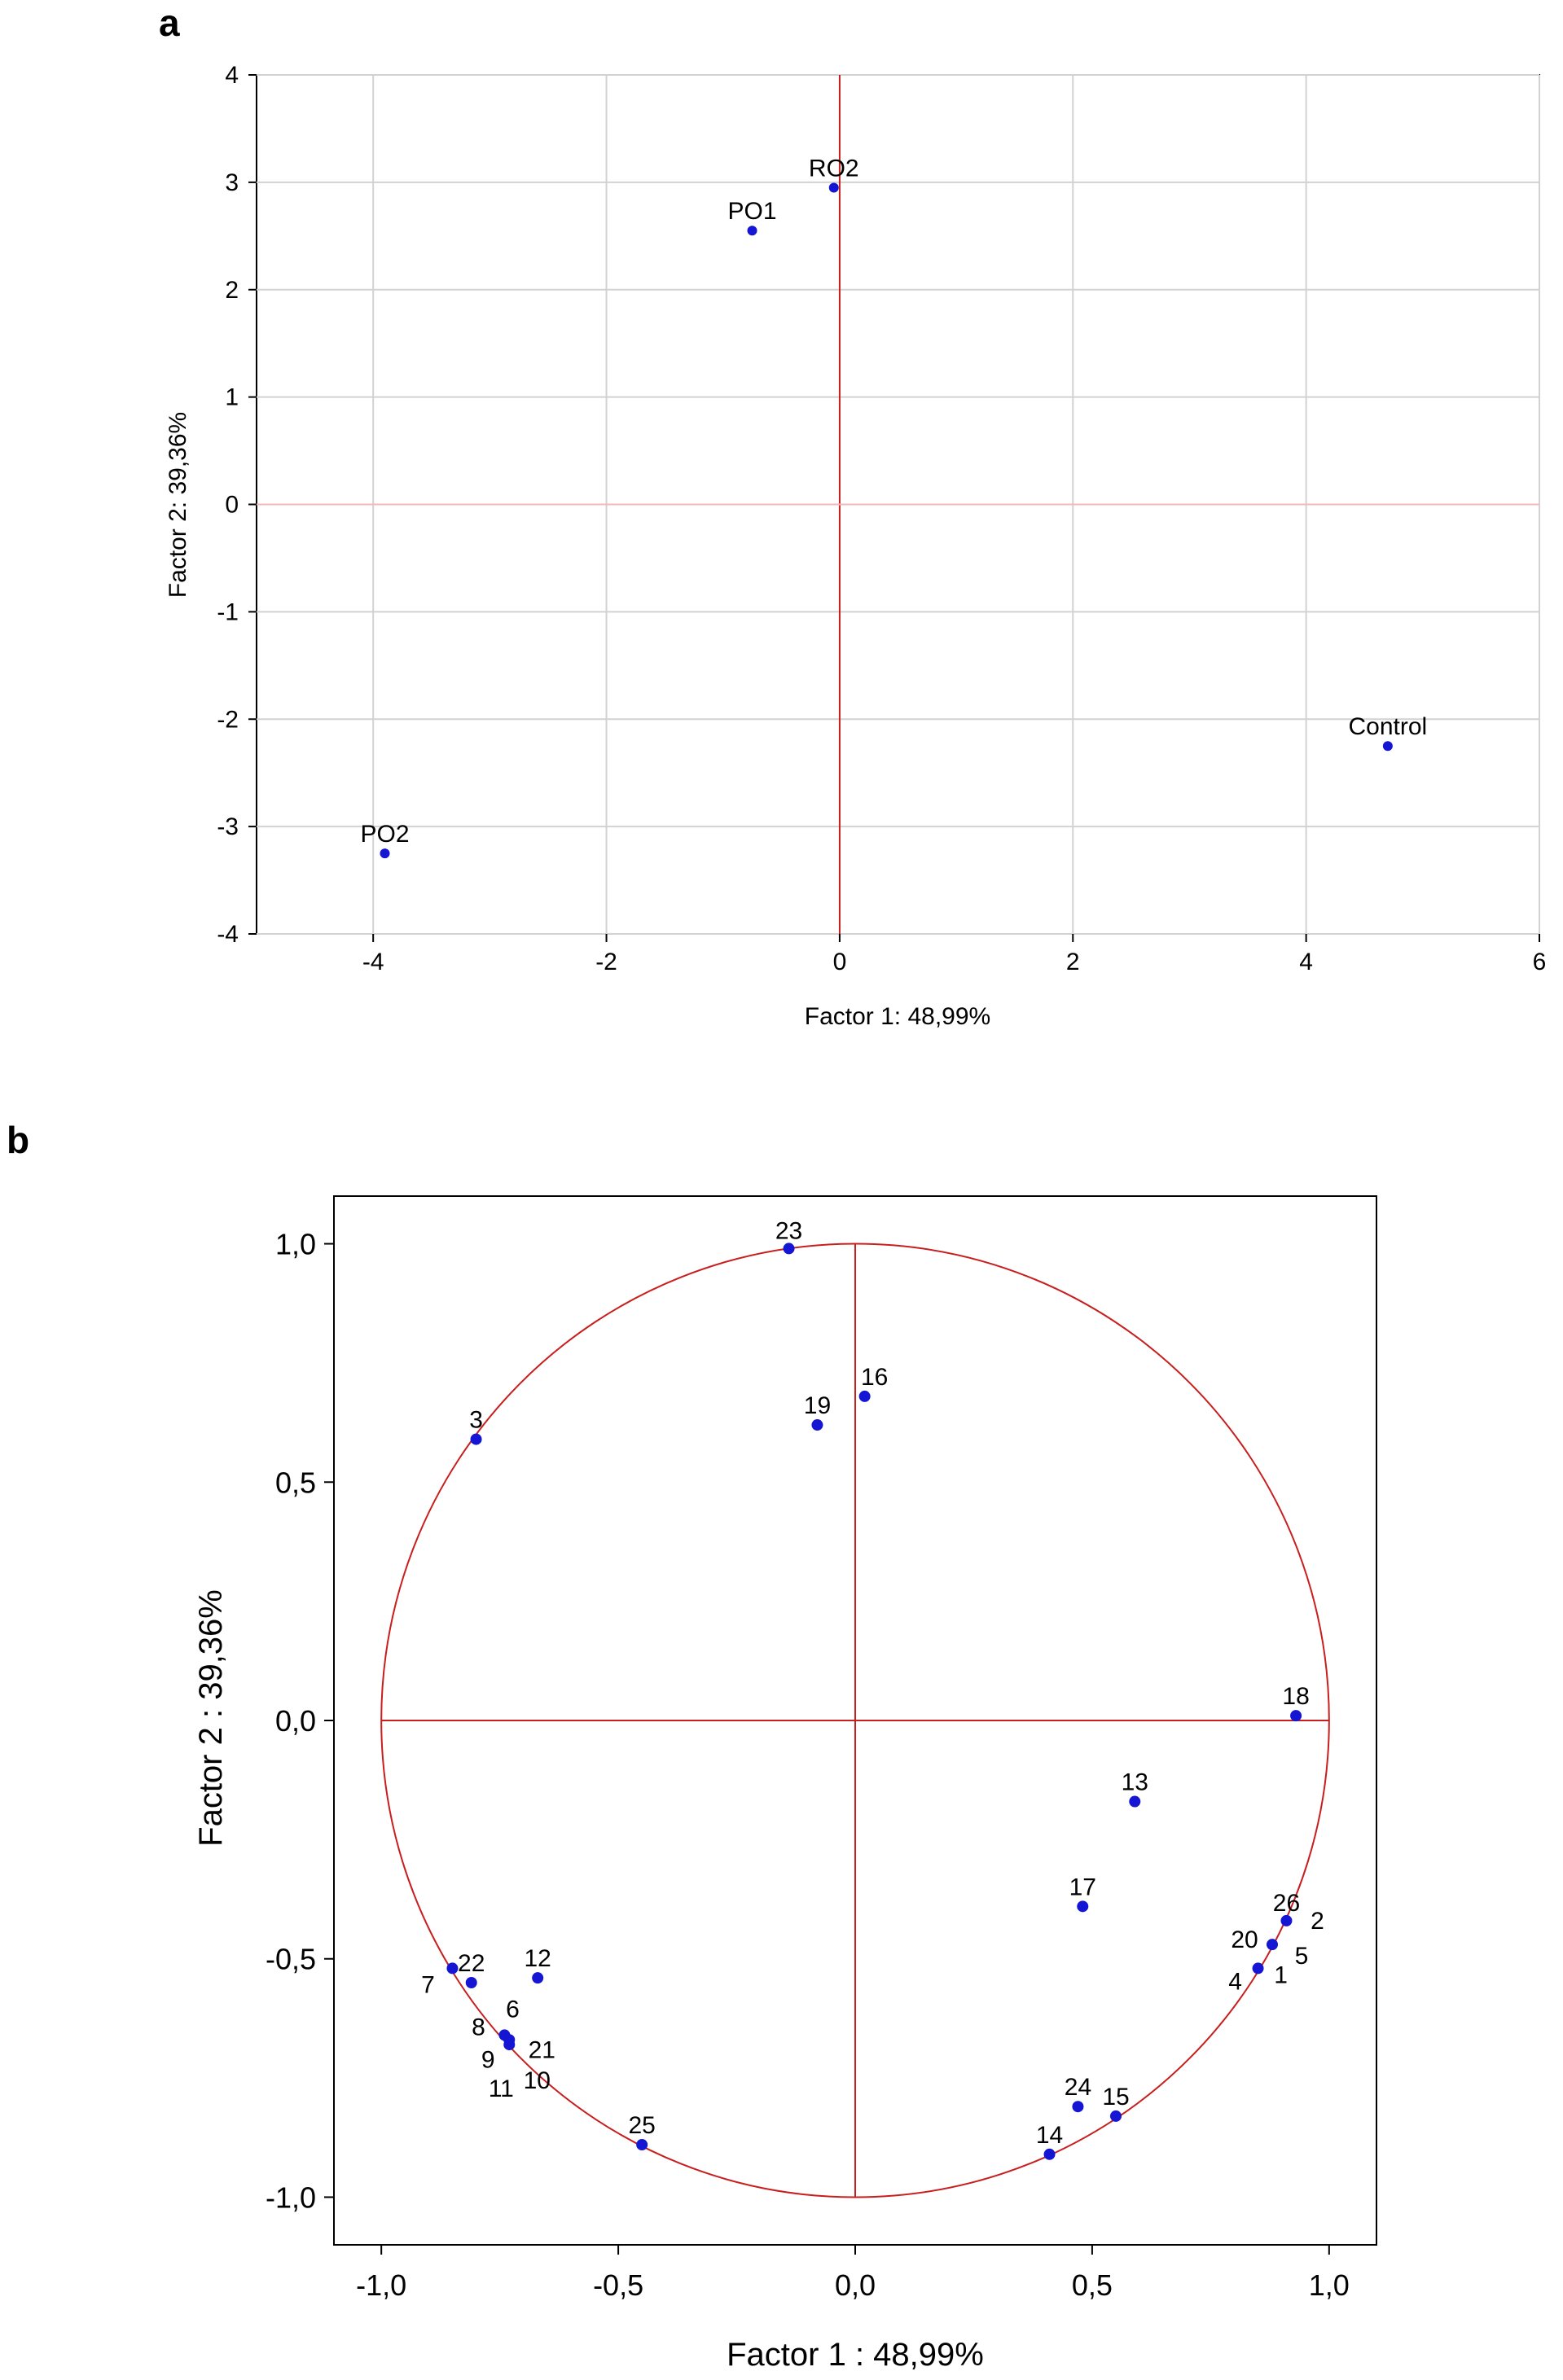 The width and height of the screenshot is (1563, 2380). What do you see at coordinates (753, 212) in the screenshot?
I see `plot-a-point-label: PO1` at bounding box center [753, 212].